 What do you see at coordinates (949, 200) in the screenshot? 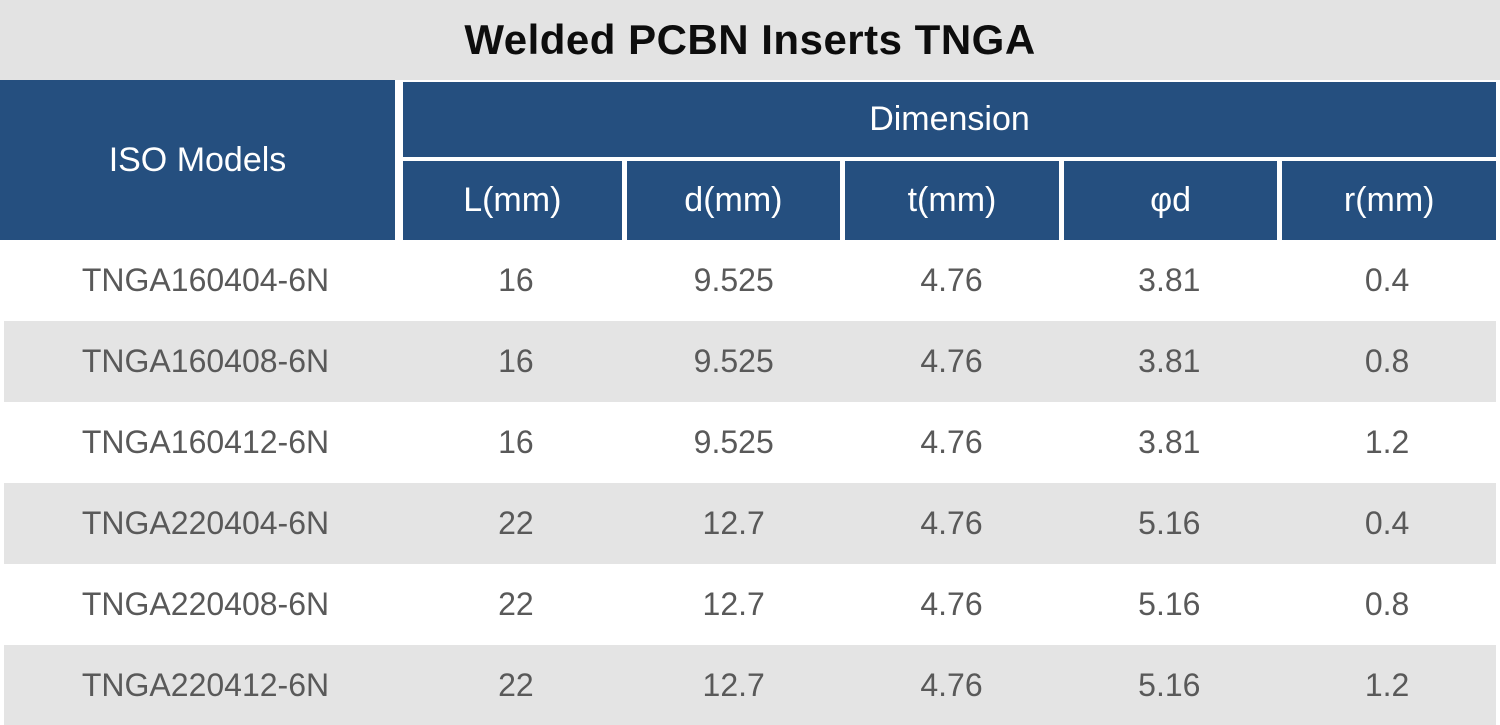
I see `column-header-t-mm: t(mm)` at bounding box center [949, 200].